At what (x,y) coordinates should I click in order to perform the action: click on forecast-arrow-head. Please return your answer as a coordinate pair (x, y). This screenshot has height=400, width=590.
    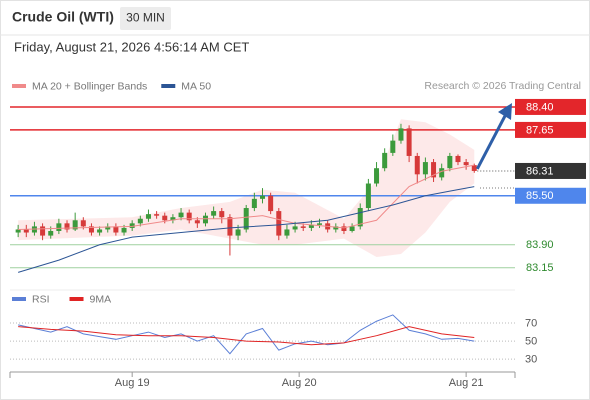
    Looking at the image, I should click on (505, 111).